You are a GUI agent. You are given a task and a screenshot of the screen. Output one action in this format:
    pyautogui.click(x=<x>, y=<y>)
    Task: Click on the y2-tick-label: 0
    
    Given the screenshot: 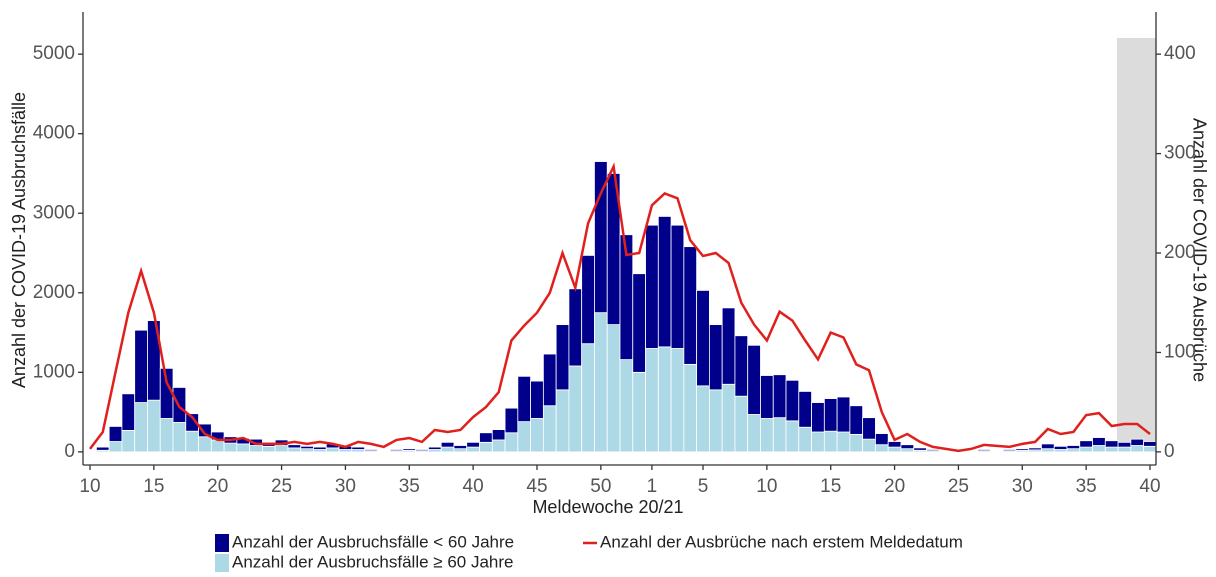 What is the action you would take?
    pyautogui.click(x=1169, y=451)
    